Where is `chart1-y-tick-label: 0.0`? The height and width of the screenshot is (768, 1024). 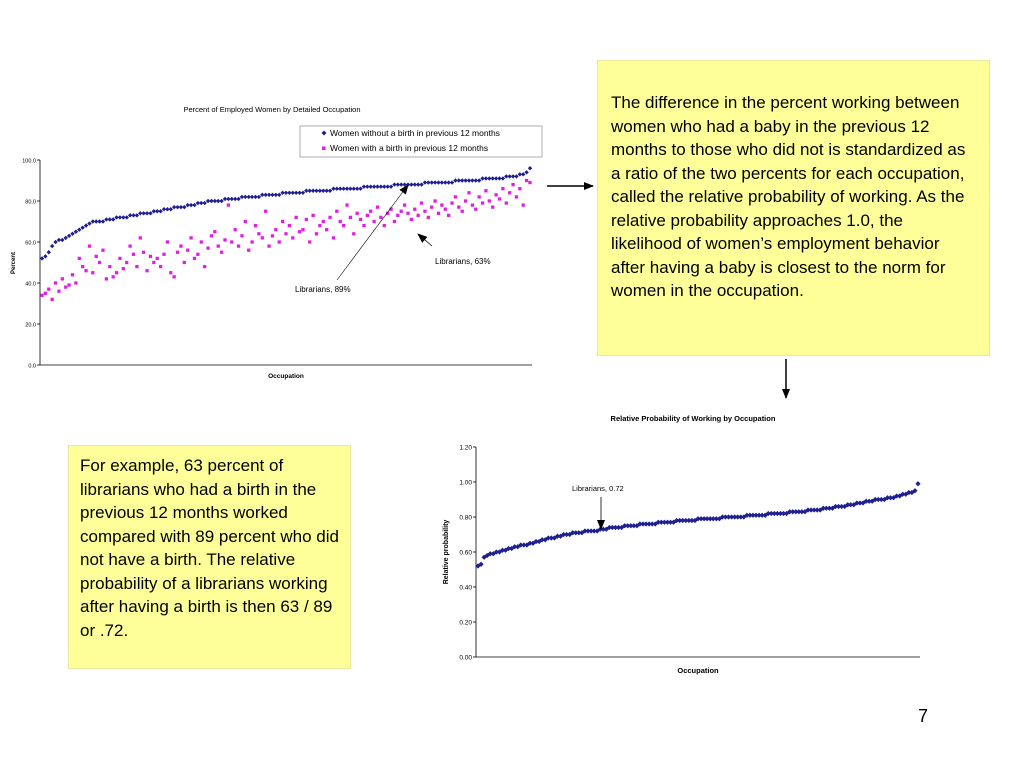
chart1-y-tick-label: 0.0 is located at coordinates (32, 367).